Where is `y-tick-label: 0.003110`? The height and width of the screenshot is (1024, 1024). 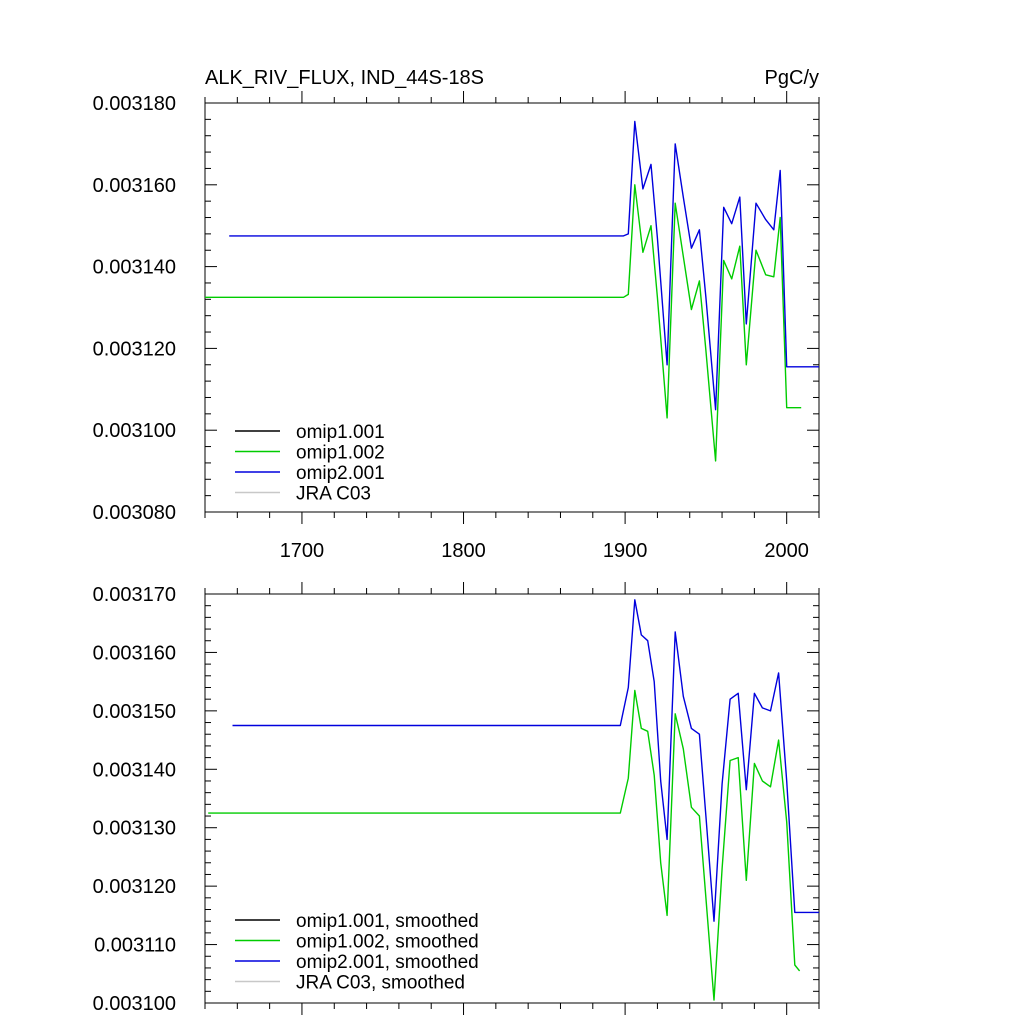
y-tick-label: 0.003110 is located at coordinates (135, 946).